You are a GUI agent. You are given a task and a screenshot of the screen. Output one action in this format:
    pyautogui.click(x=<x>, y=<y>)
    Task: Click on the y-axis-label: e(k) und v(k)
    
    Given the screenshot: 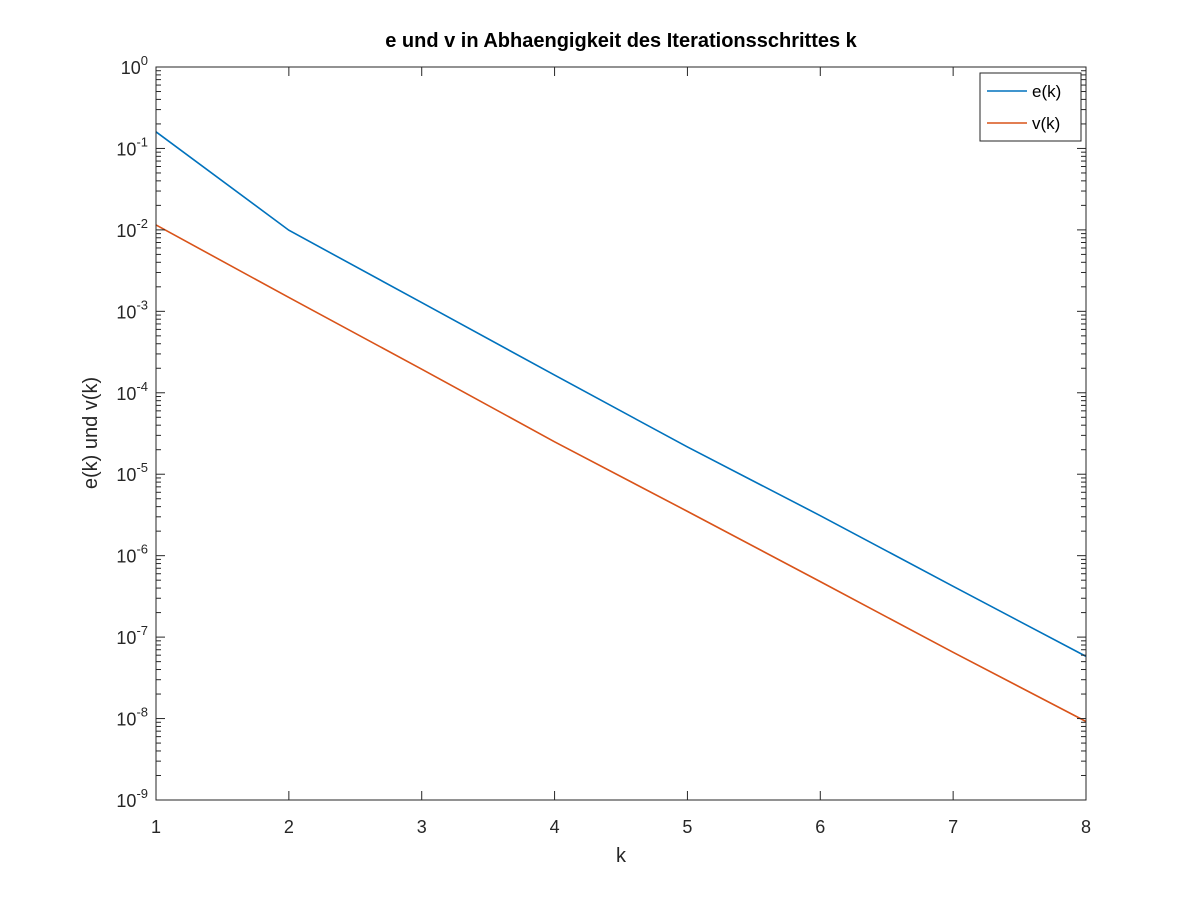 What is the action you would take?
    pyautogui.click(x=91, y=433)
    